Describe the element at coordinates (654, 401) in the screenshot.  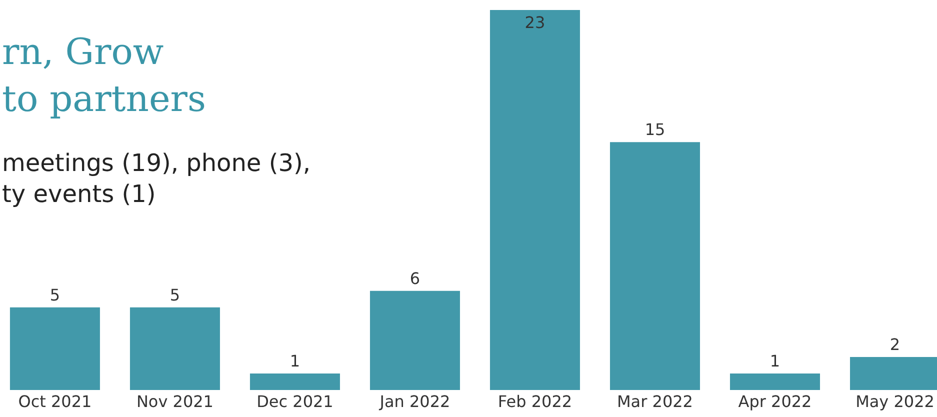
I see `x-tick-label: Mar 2022` at that location.